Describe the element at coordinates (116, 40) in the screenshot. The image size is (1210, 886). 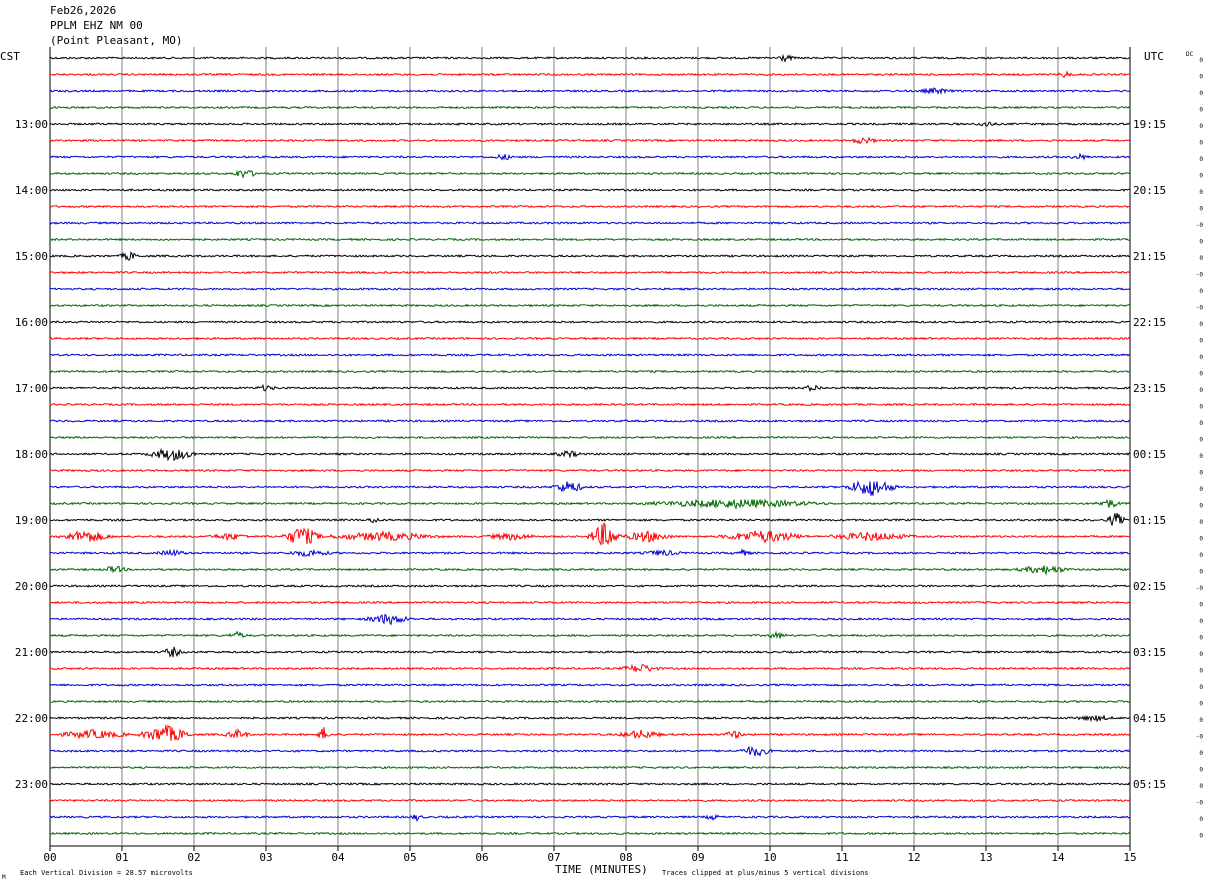
I see `header-location: (Point Pleasant, MO)` at that location.